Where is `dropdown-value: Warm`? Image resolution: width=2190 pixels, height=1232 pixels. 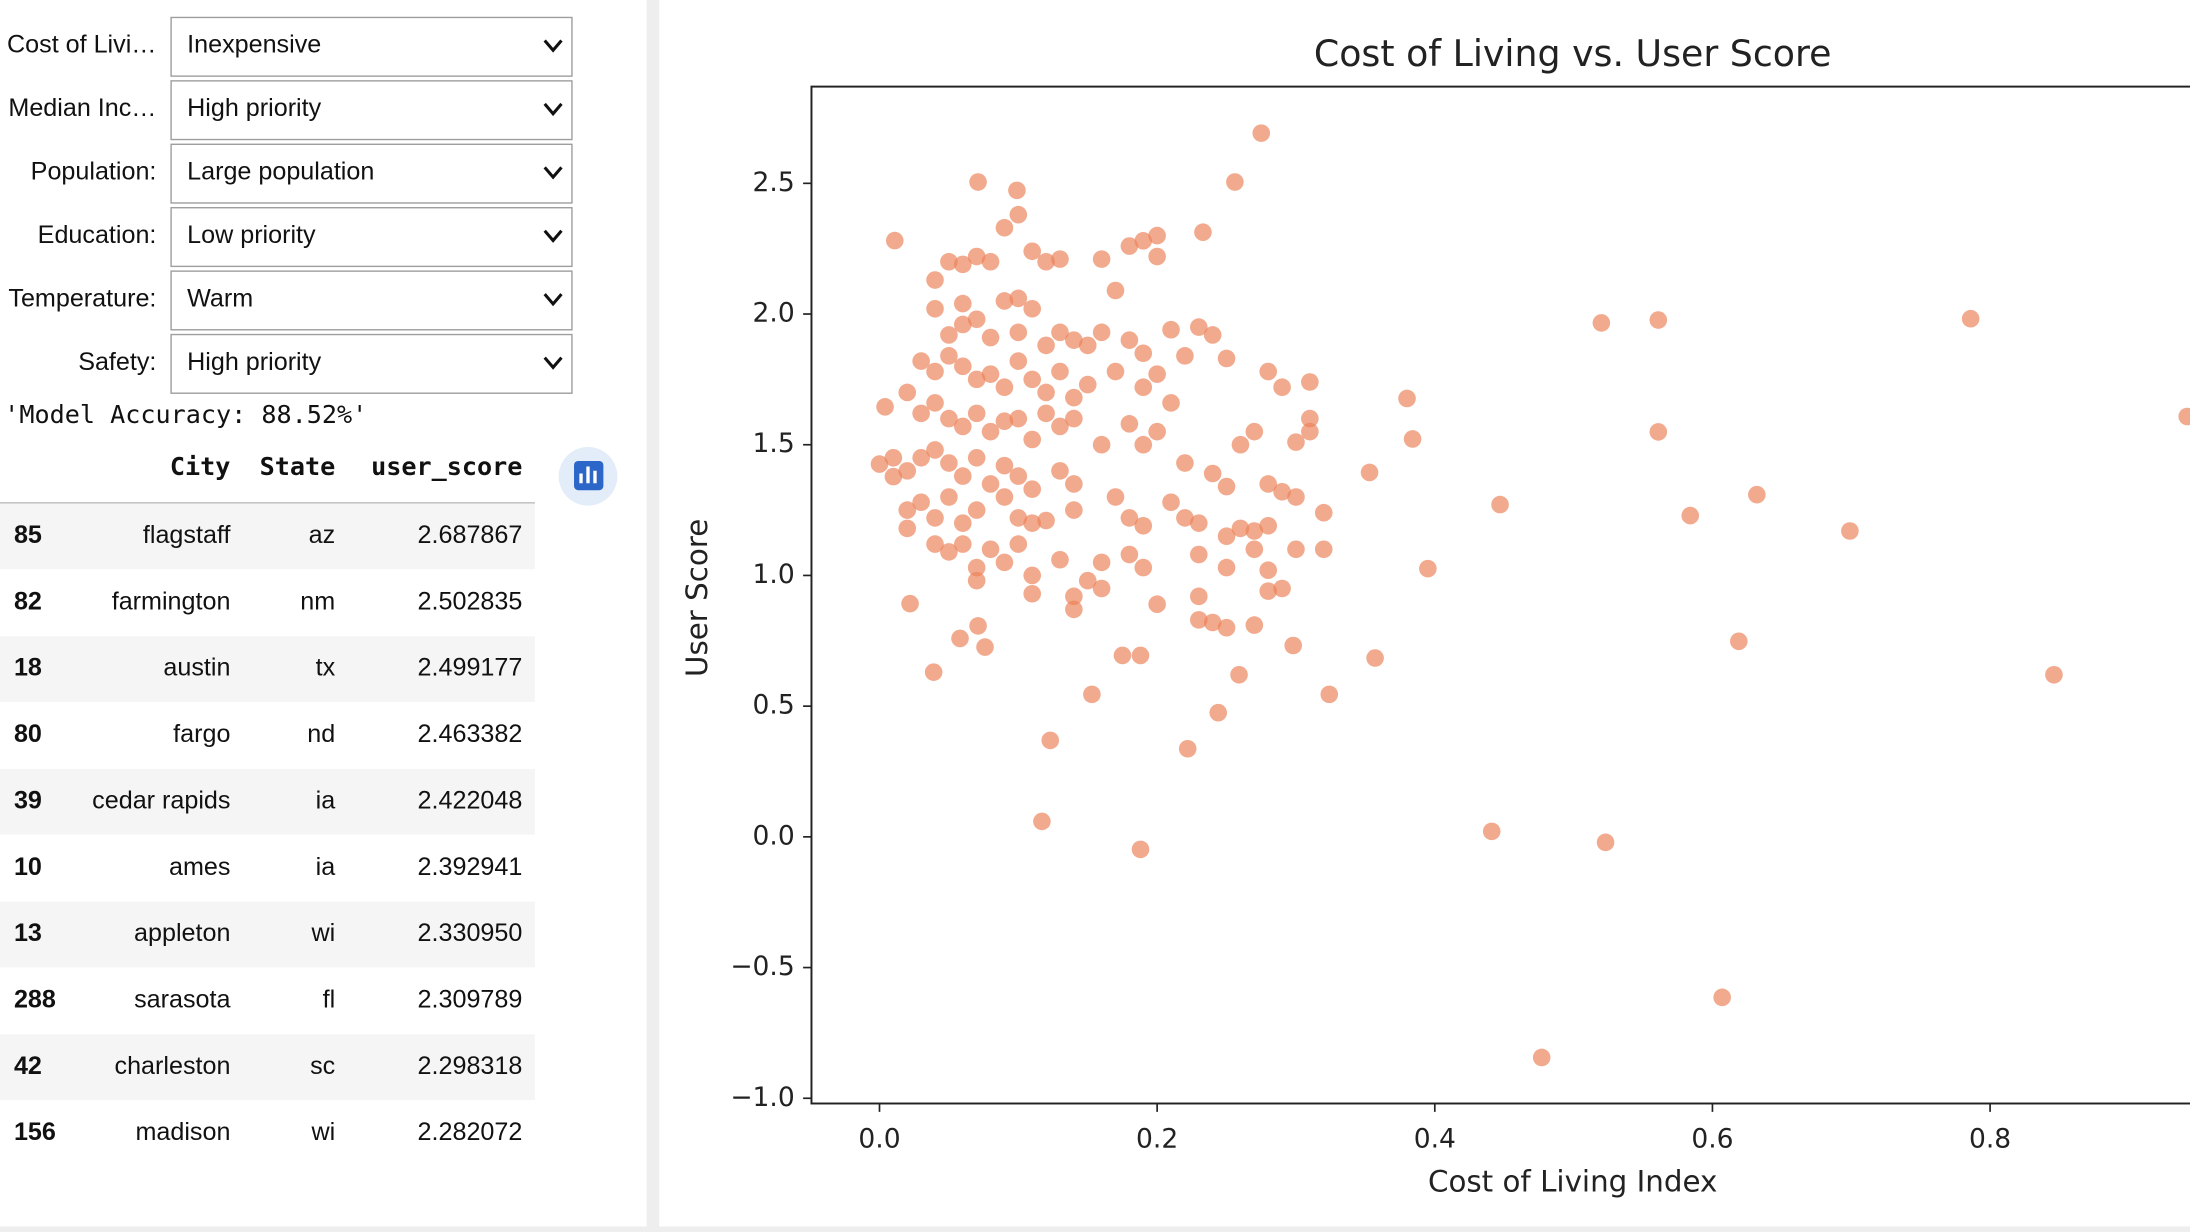
dropdown-value: Warm is located at coordinates (220, 298).